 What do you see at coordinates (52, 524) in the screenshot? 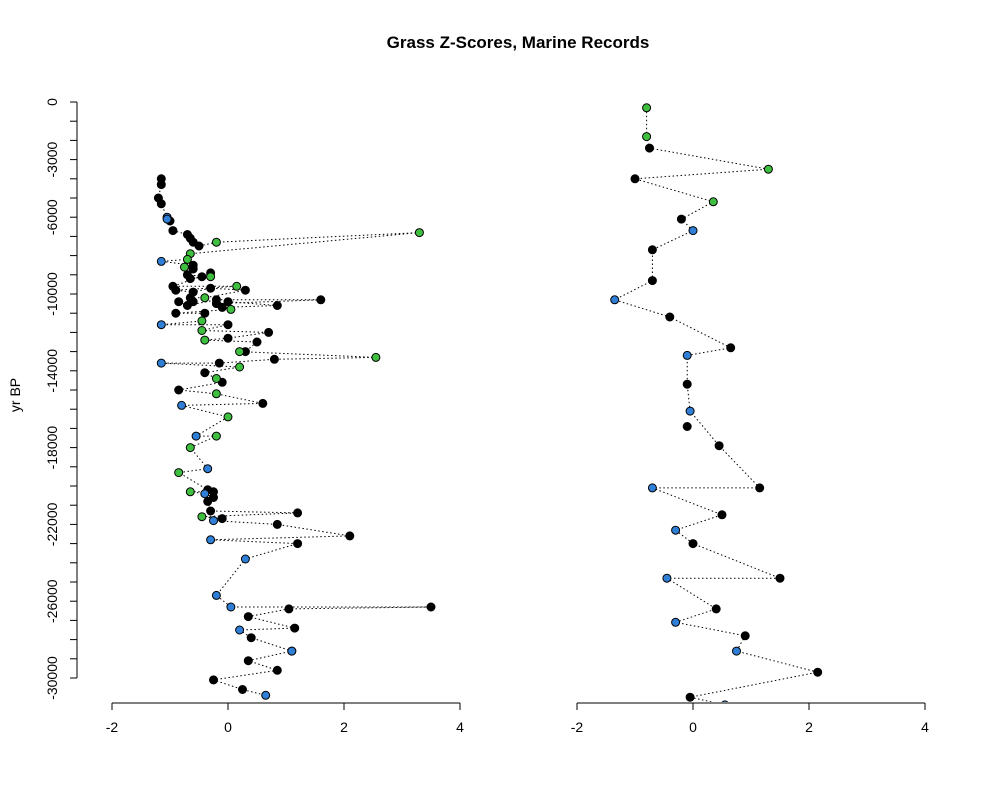
I see `y-tick-label: -22000` at bounding box center [52, 524].